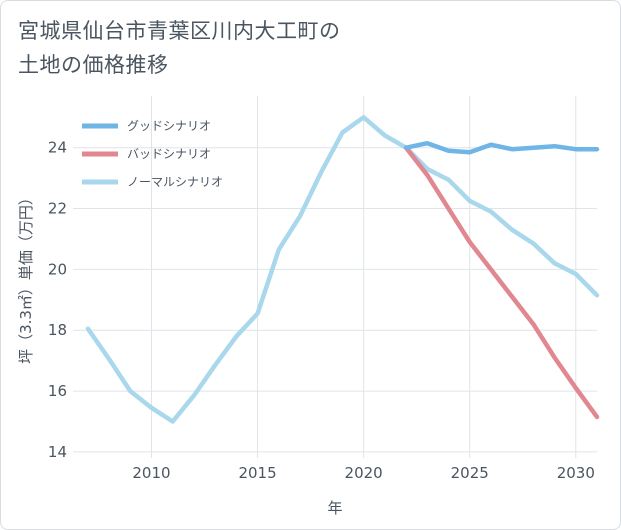  Describe the element at coordinates (169, 154) in the screenshot. I see `legend-label-1: バッドシナリオ` at that location.